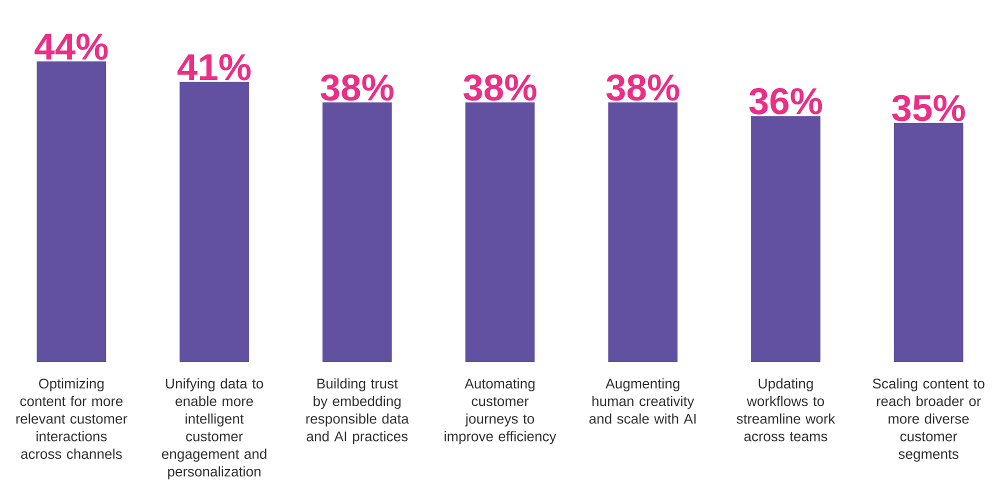 Image resolution: width=1000 pixels, height=502 pixels. What do you see at coordinates (357, 411) in the screenshot?
I see `x-tick-label: Building trust by embedding responsible data and AI practices` at bounding box center [357, 411].